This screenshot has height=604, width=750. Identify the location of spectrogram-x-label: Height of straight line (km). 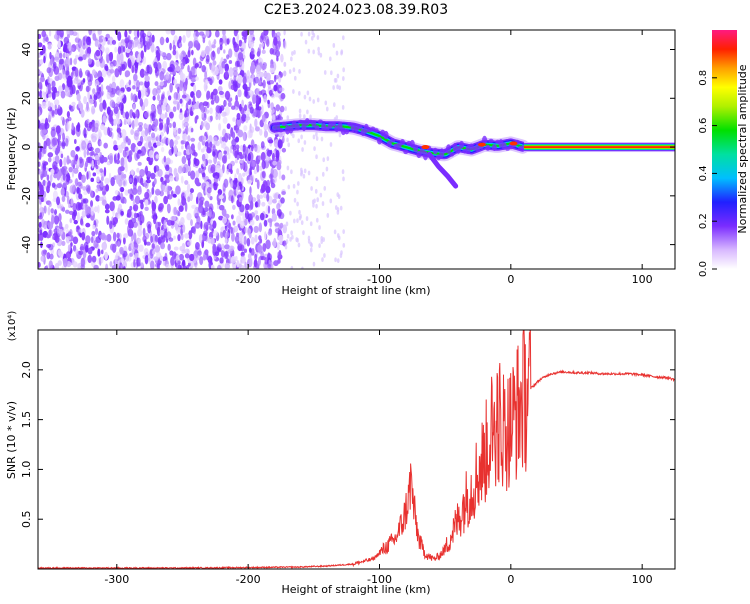
(355, 290).